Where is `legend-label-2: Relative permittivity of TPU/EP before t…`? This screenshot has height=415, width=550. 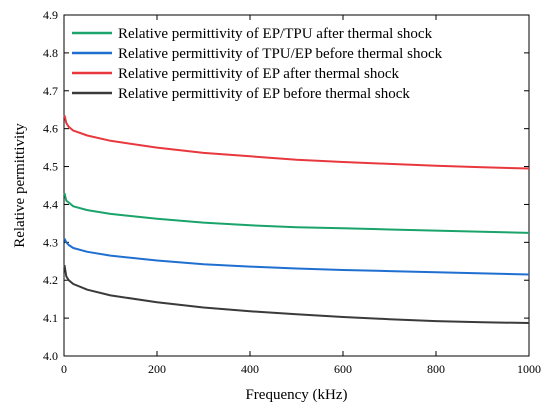 legend-label-2: Relative permittivity of TPU/EP before t… is located at coordinates (280, 54).